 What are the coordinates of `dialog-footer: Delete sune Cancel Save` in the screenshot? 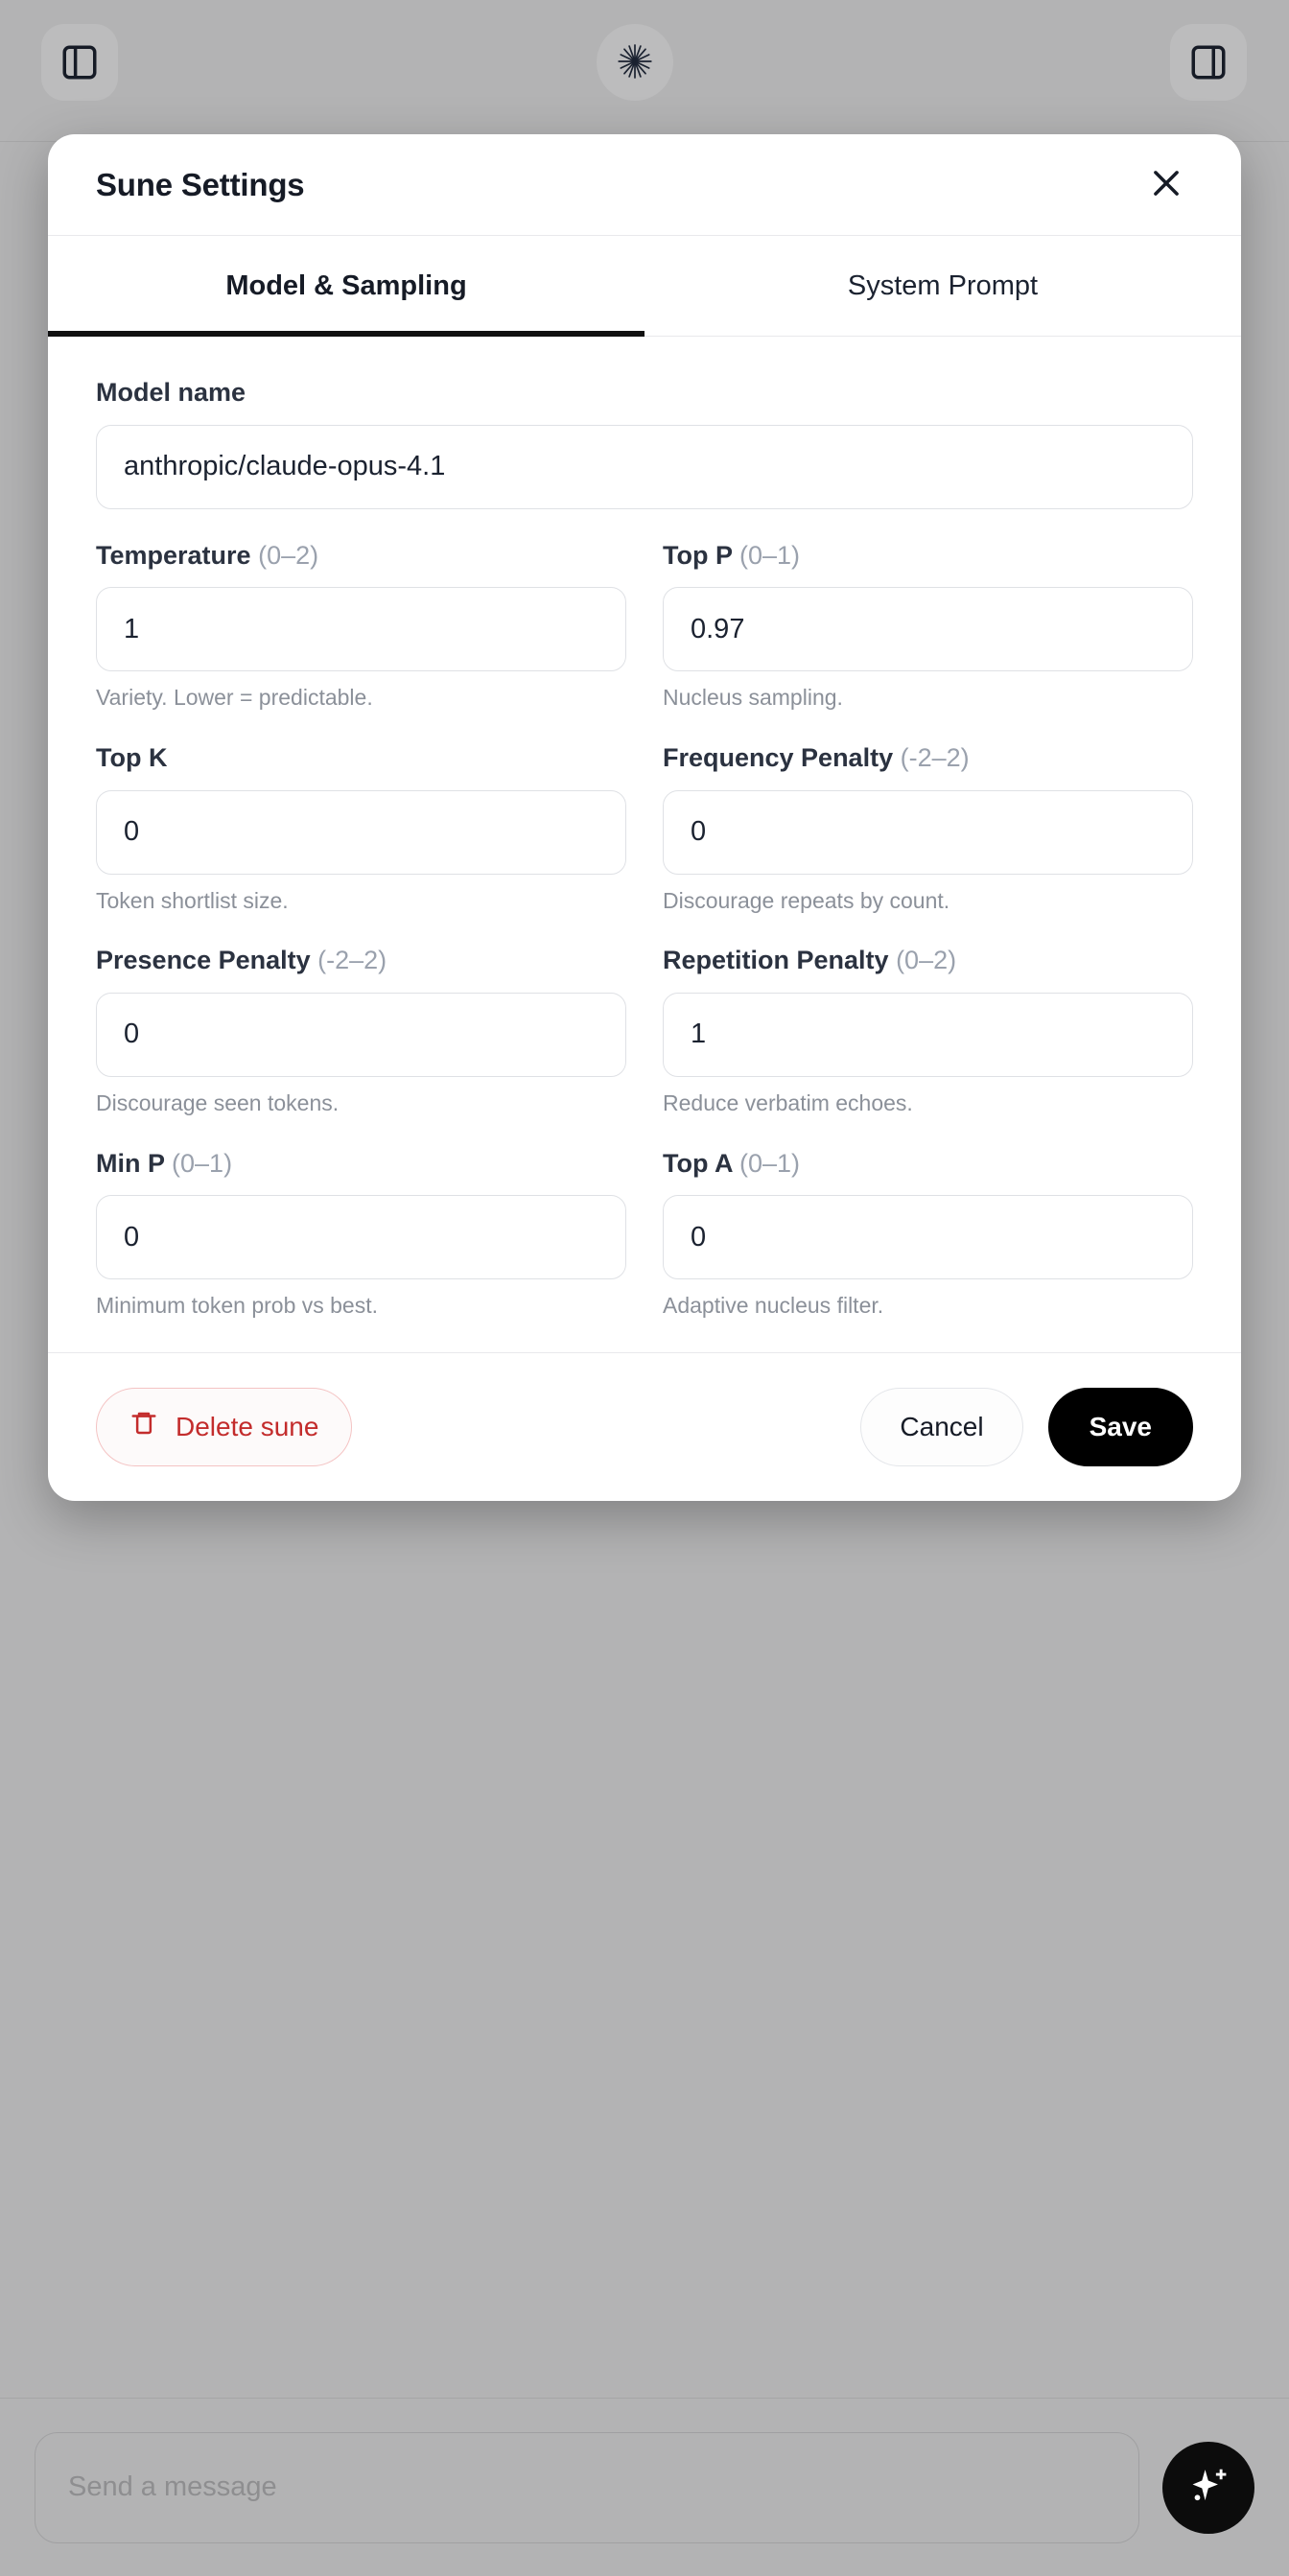 It's located at (644, 1426).